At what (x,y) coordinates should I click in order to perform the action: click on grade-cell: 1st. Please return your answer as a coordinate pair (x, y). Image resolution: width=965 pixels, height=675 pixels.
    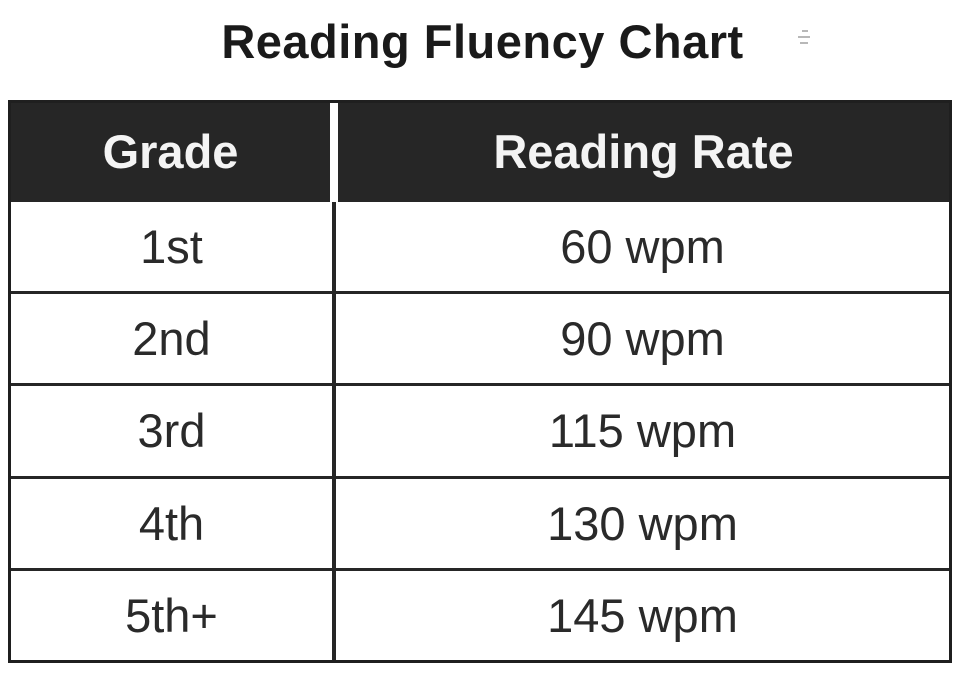
    Looking at the image, I should click on (173, 245).